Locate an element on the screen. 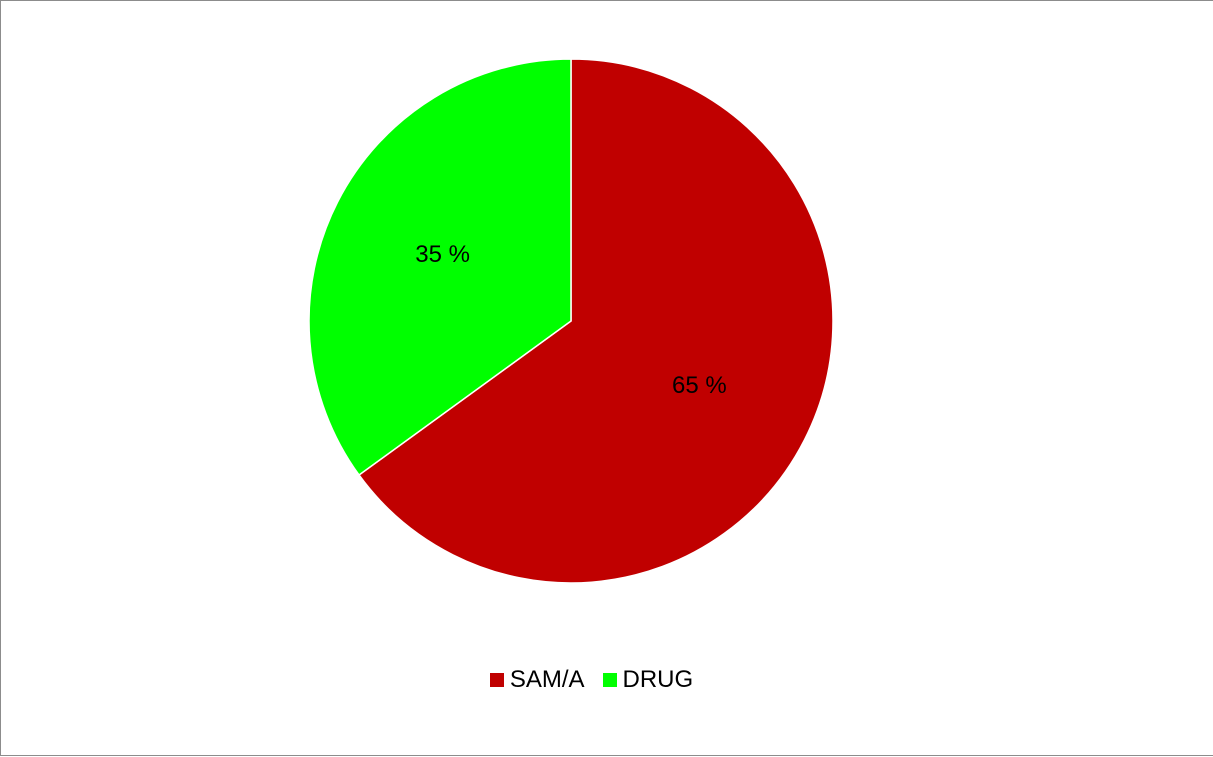 This screenshot has width=1213, height=757. legend: SAM/A DRUG is located at coordinates (599, 680).